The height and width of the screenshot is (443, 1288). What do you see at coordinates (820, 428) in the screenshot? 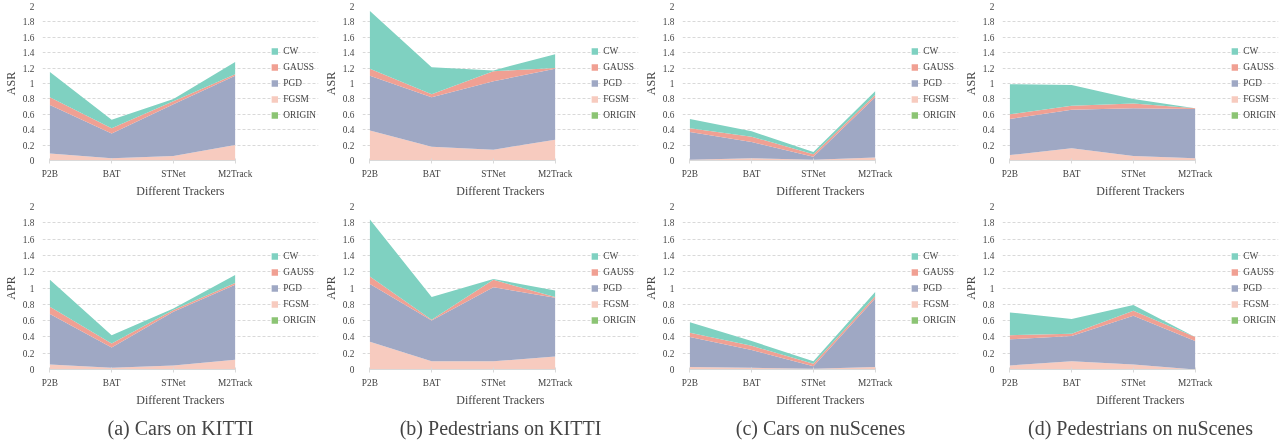
I see `text: (c) Cars on nuScenes` at bounding box center [820, 428].